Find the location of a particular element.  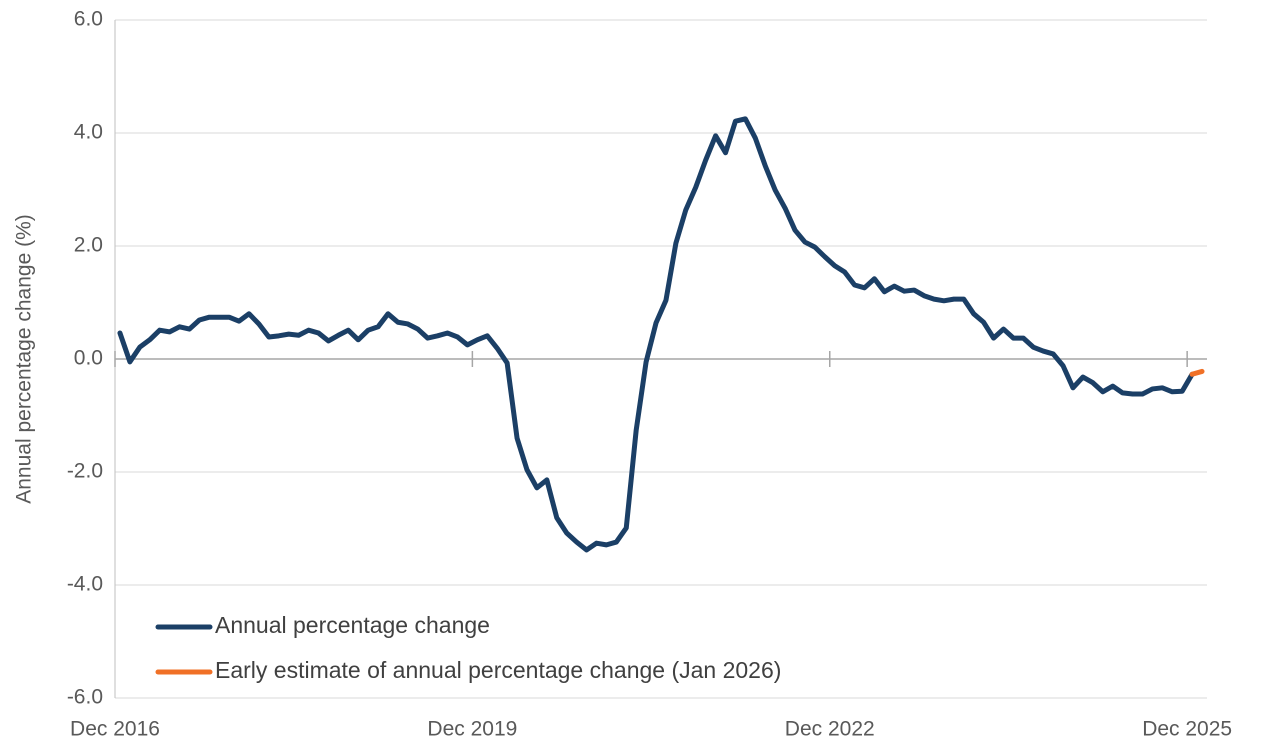

y-tick-label: 0.0 is located at coordinates (88, 358).